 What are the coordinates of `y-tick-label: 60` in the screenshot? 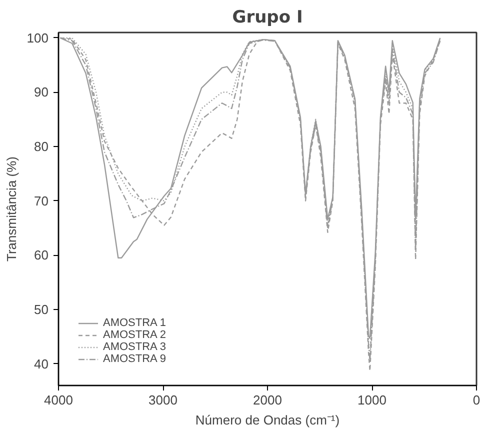 It's located at (41, 255).